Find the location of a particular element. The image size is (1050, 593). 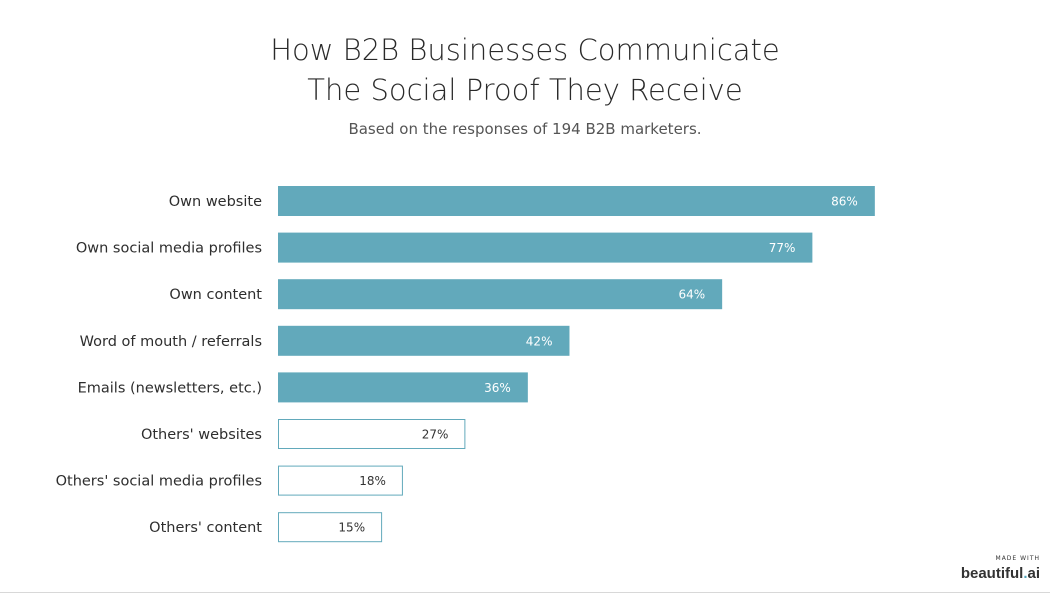

chart-title-line-2: The Social Proof They Receive is located at coordinates (525, 90).